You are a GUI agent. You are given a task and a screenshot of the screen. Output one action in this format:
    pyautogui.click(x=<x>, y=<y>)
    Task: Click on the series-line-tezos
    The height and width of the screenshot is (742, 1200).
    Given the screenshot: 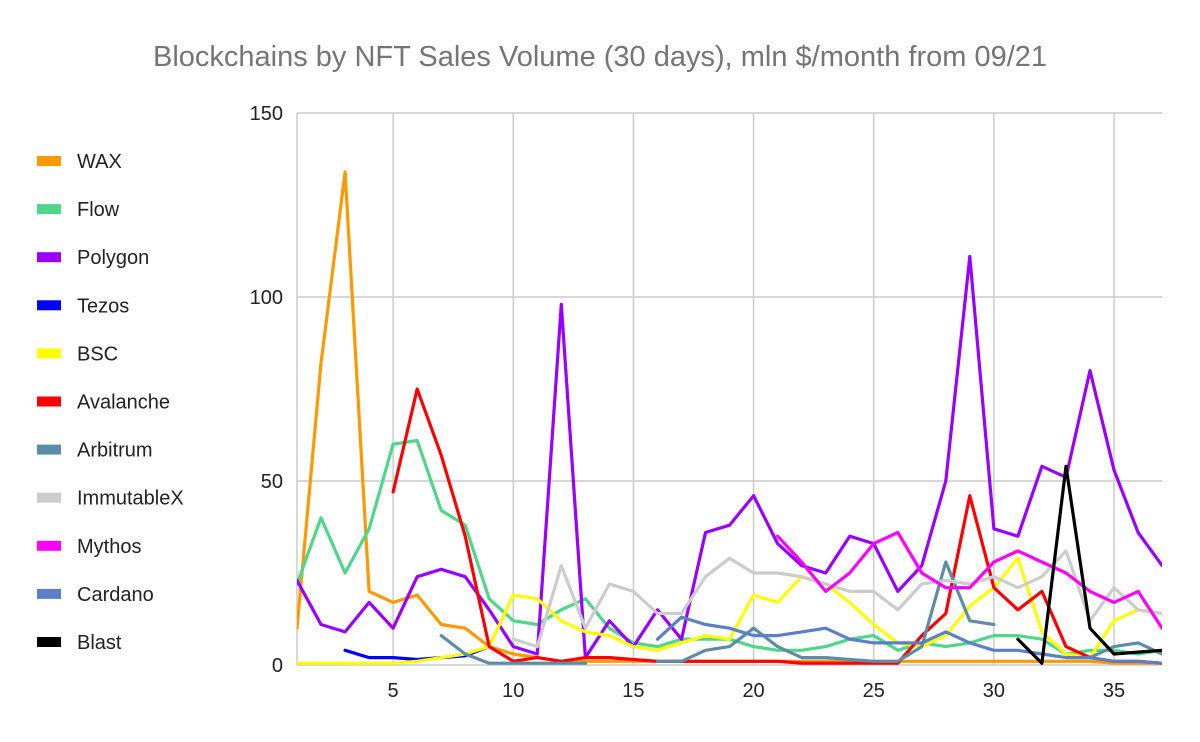 What is the action you would take?
    pyautogui.click(x=417, y=653)
    